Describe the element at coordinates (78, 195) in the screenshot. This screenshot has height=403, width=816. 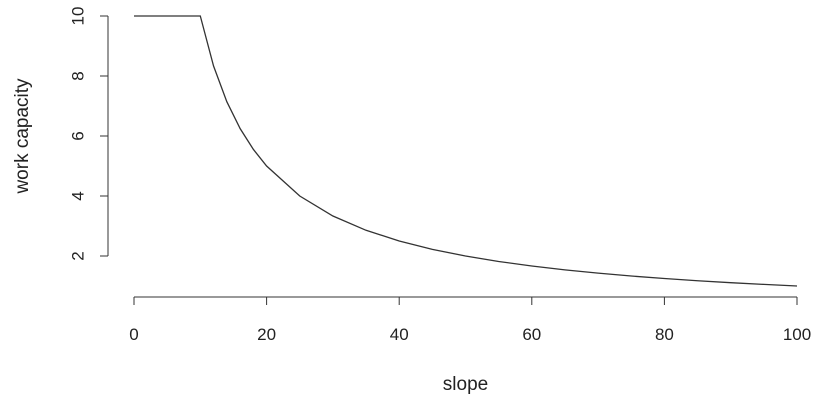
I see `y-tick-label: 4` at that location.